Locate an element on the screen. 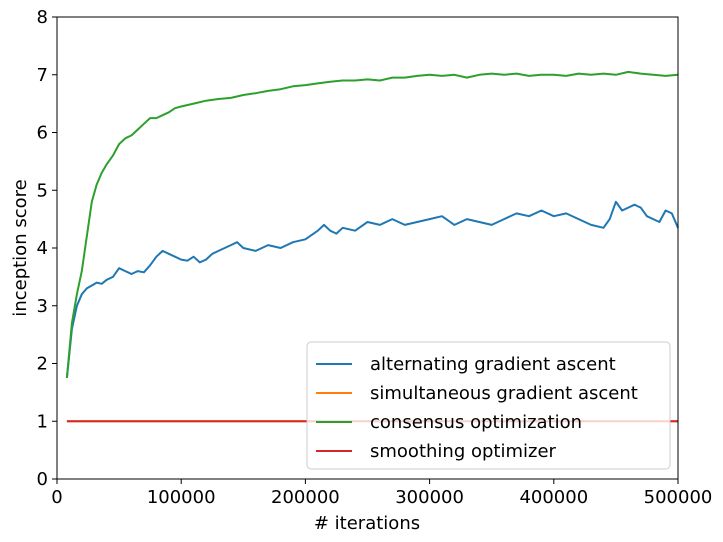 The width and height of the screenshot is (723, 542). legend-label-0: alternating gradient ascent is located at coordinates (493, 364).